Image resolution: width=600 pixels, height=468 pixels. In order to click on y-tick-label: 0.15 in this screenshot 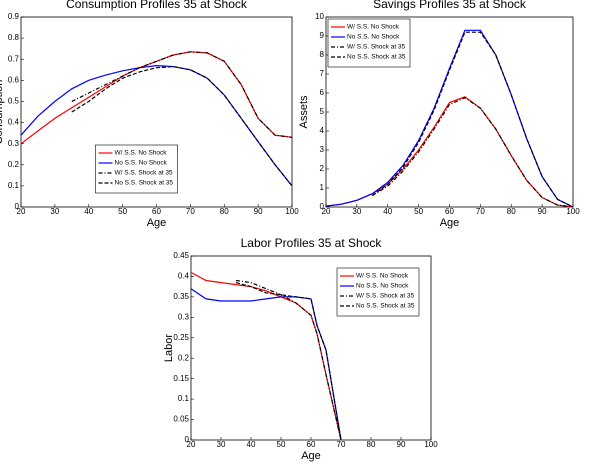, I will do `click(181, 378)`.